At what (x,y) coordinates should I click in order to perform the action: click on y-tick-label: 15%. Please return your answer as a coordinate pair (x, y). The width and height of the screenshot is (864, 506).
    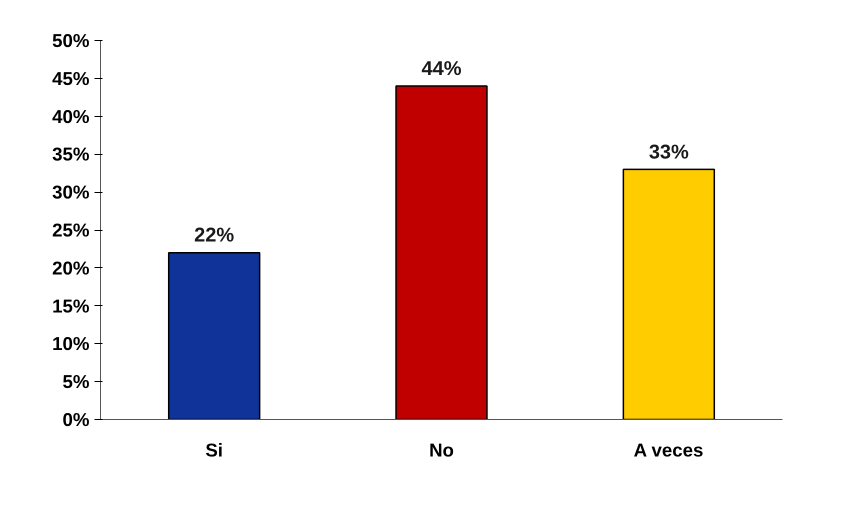
    Looking at the image, I should click on (71, 305).